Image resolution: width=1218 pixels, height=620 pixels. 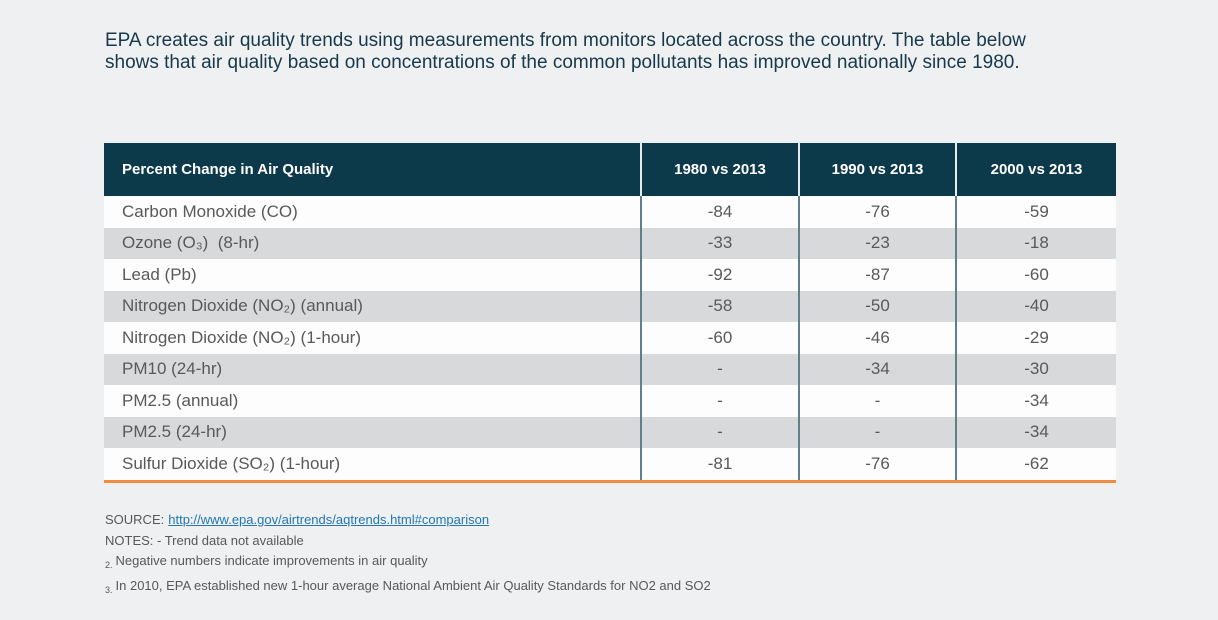 What do you see at coordinates (180, 400) in the screenshot?
I see `row-label: PM2.5 (annual)` at bounding box center [180, 400].